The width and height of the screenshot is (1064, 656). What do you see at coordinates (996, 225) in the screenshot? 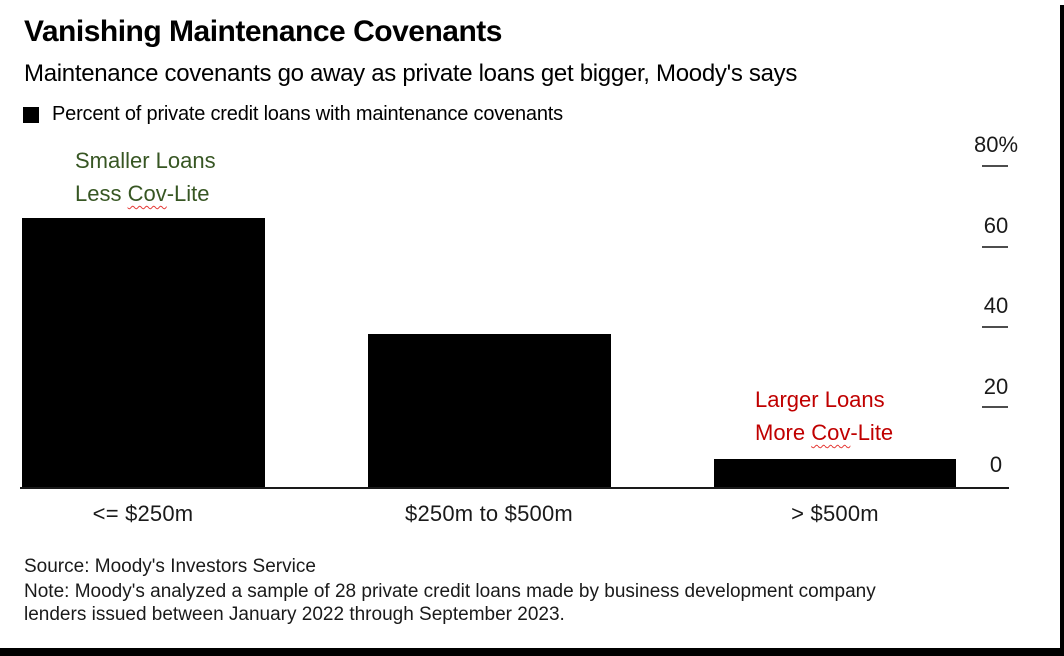
I see `y-tick-label-60: 60` at bounding box center [996, 225].